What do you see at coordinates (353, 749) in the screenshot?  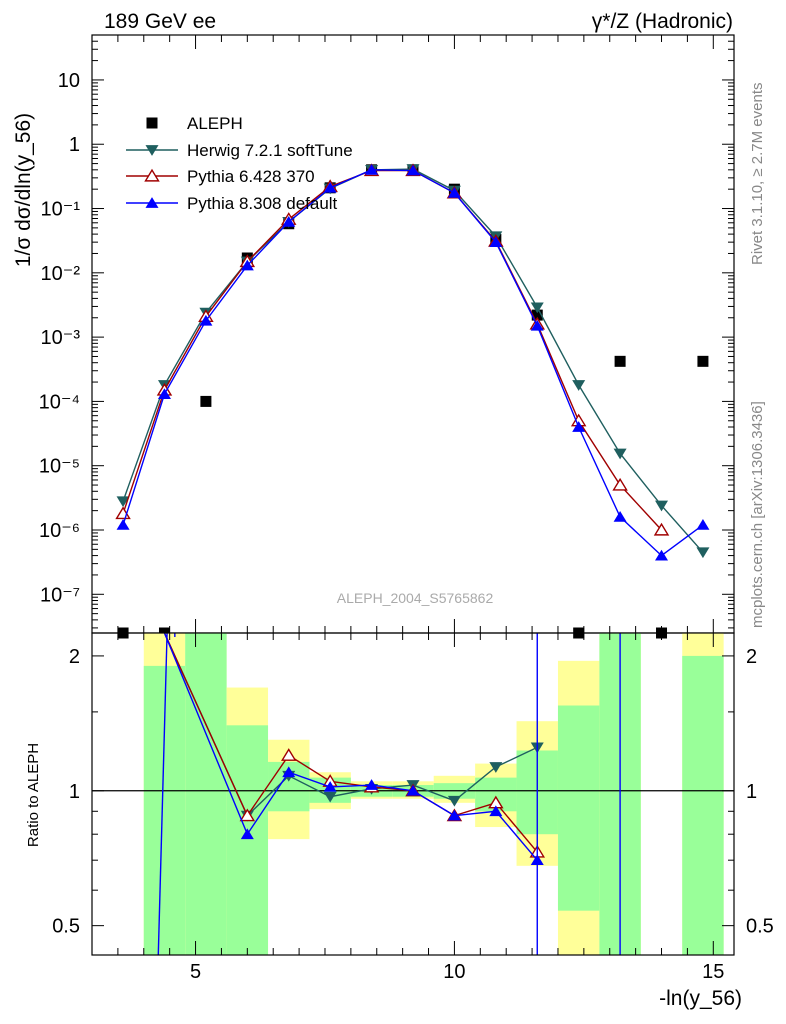 I see `ratio-series-pythia8` at bounding box center [353, 749].